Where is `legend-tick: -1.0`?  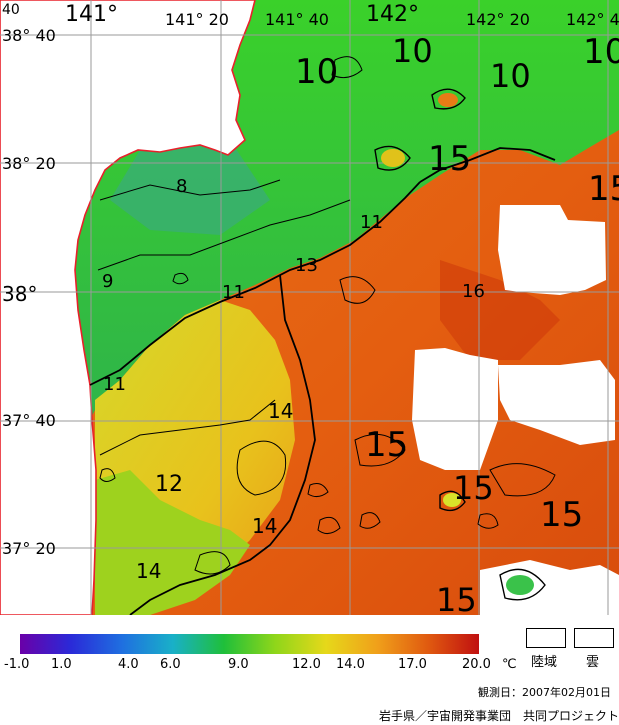 legend-tick: -1.0 is located at coordinates (17, 664).